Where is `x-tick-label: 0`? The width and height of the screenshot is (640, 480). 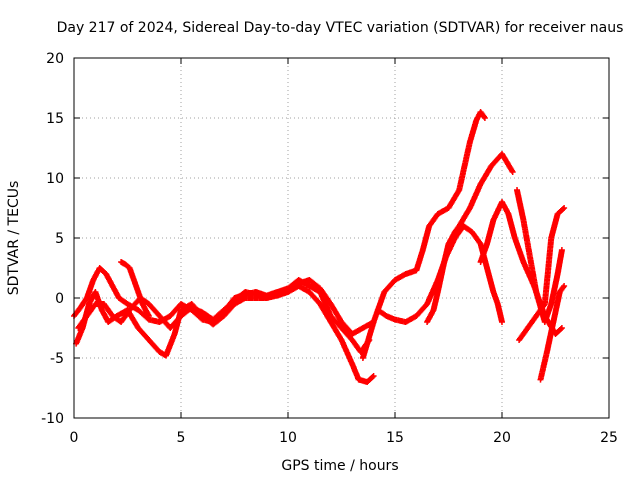
x-tick-label: 0 is located at coordinates (74, 438).